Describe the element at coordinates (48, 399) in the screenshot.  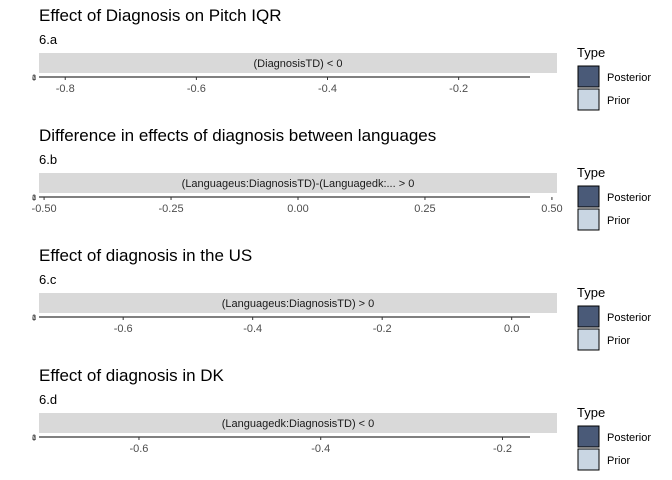
I see `panel-tag: 6.d` at that location.